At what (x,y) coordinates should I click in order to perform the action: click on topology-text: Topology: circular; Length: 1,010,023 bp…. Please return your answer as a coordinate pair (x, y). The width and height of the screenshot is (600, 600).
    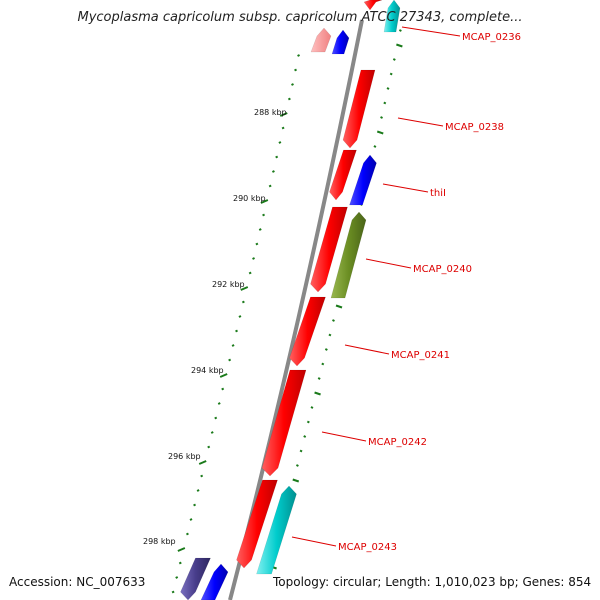
    Looking at the image, I should click on (432, 582).